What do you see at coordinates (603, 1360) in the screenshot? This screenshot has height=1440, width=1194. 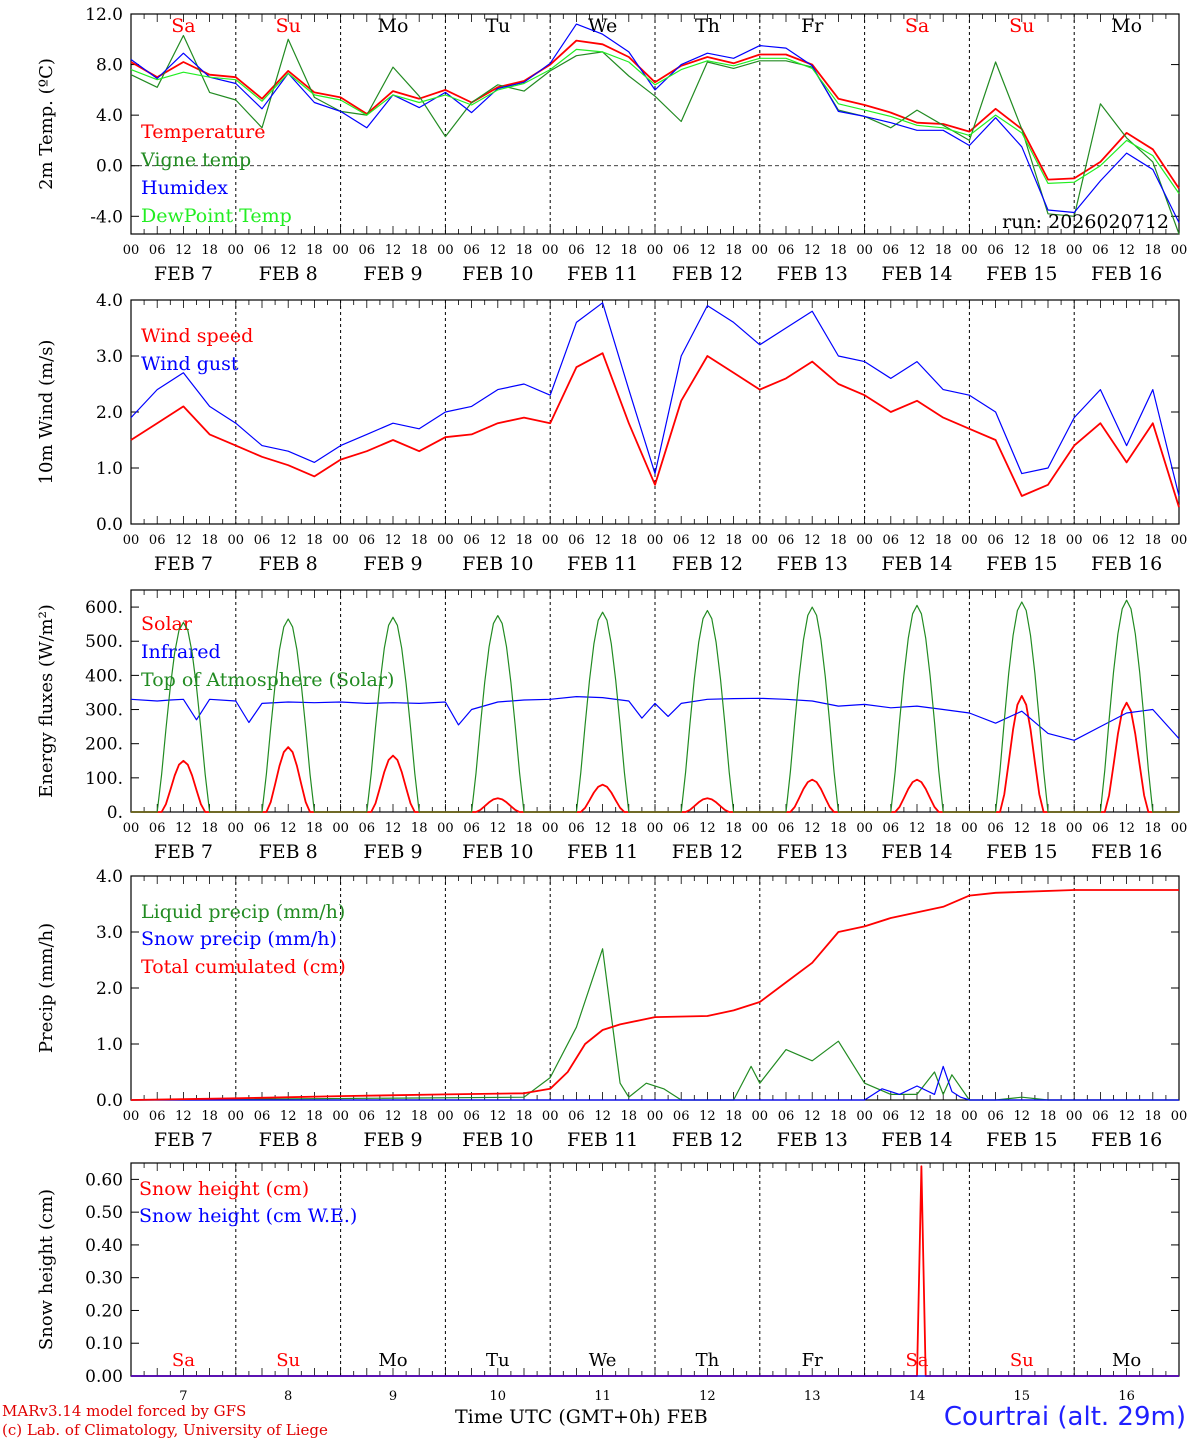 I see `day-name-label: We` at bounding box center [603, 1360].